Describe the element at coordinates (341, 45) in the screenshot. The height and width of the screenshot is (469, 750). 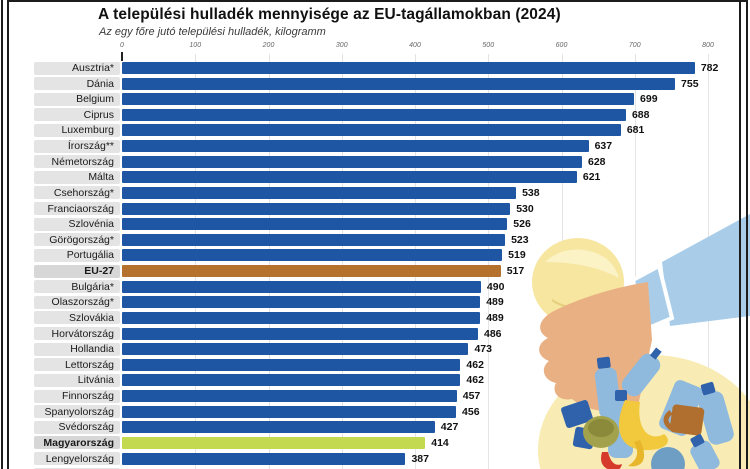
I see `axis-tick-label: 300` at that location.